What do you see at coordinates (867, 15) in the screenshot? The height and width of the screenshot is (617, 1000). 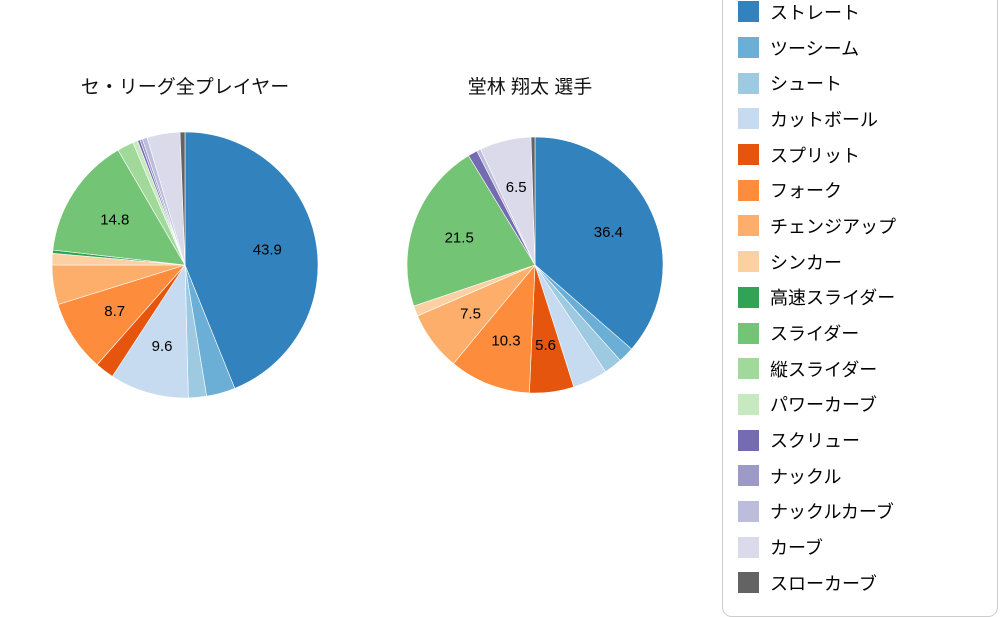 I see `legend-item: ストレート` at bounding box center [867, 15].